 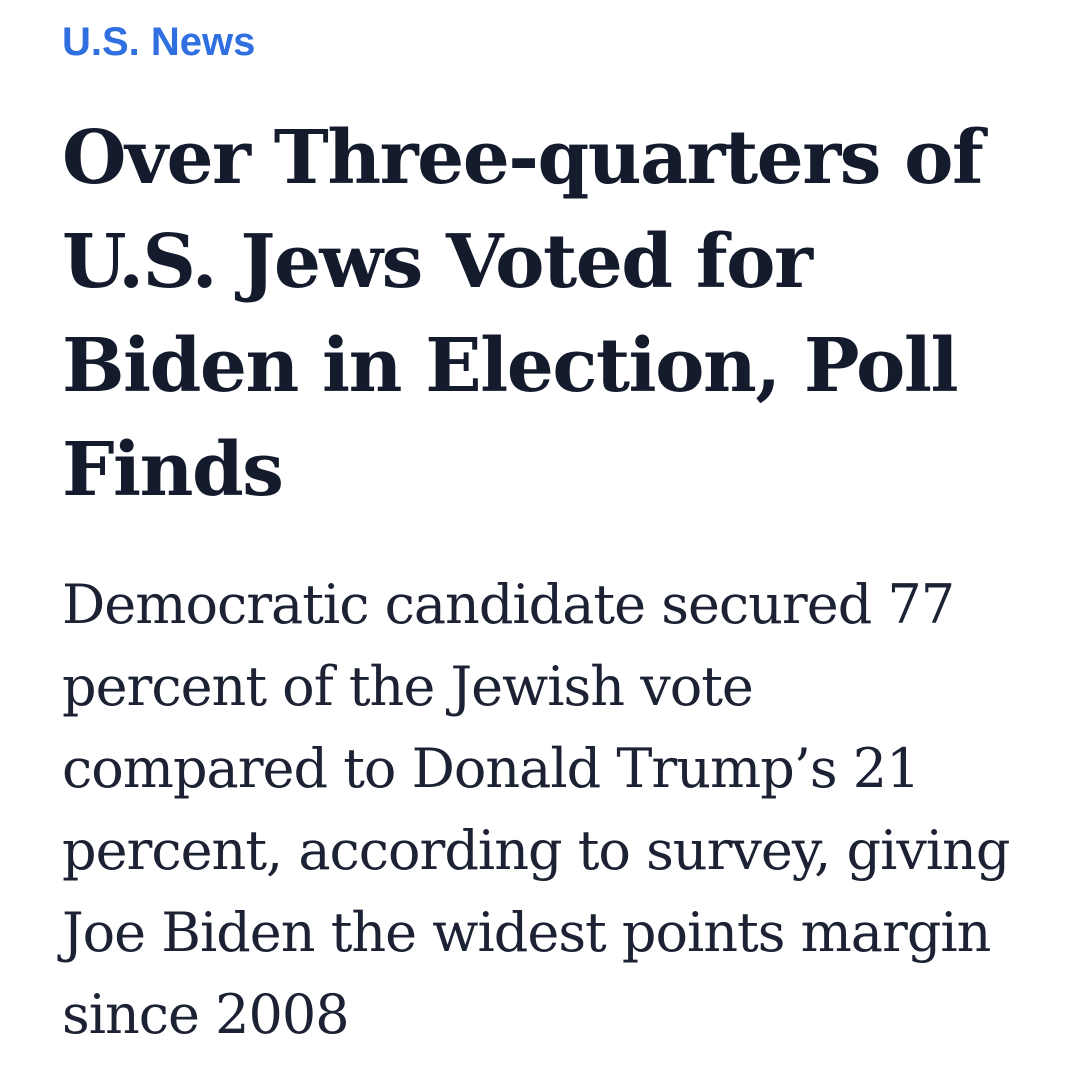 What do you see at coordinates (159, 42) in the screenshot?
I see `section-link: U.S. News` at bounding box center [159, 42].